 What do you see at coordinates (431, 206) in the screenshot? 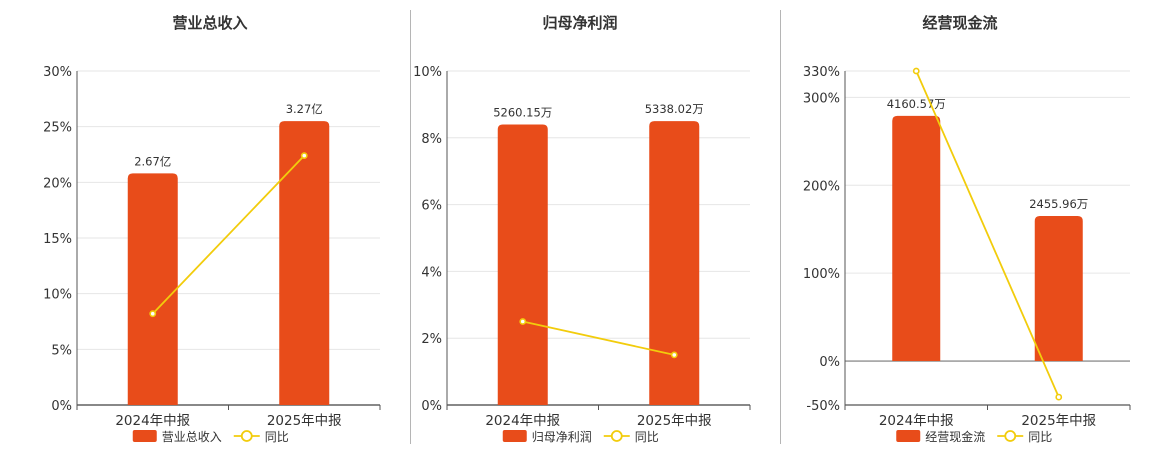
I see `y-tick-label: 6%` at bounding box center [431, 206].